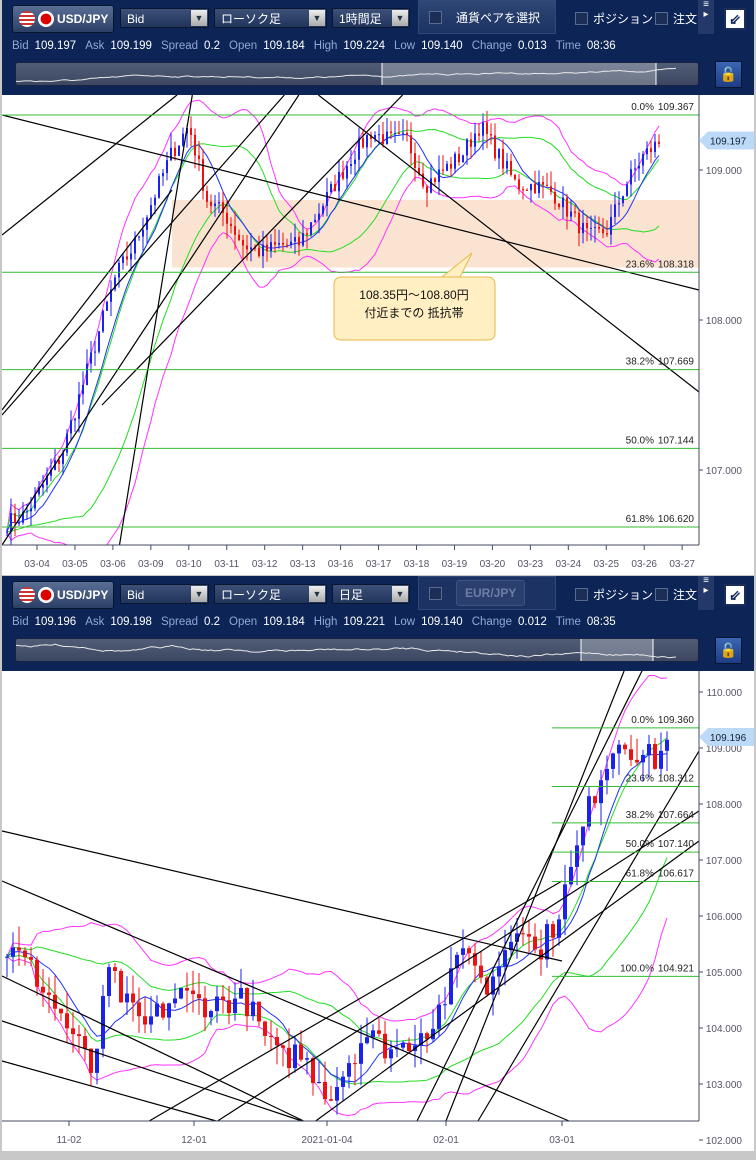 Image resolution: width=756 pixels, height=1160 pixels. What do you see at coordinates (640, 873) in the screenshot?
I see `fib-percent: 61.8%` at bounding box center [640, 873].